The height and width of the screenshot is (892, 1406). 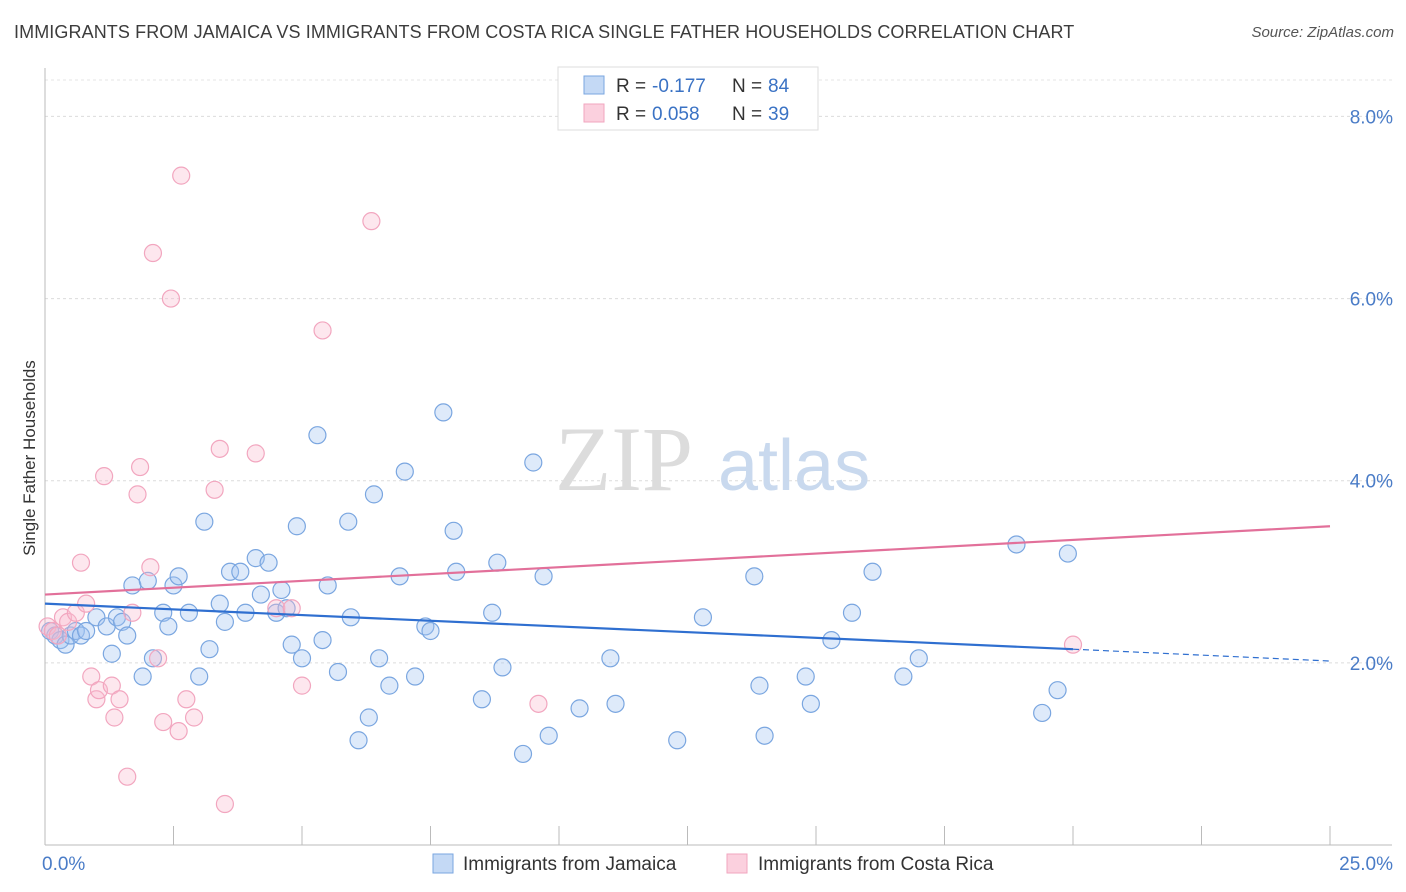 I want to click on watermark-atlas: atlas, so click(x=794, y=466).